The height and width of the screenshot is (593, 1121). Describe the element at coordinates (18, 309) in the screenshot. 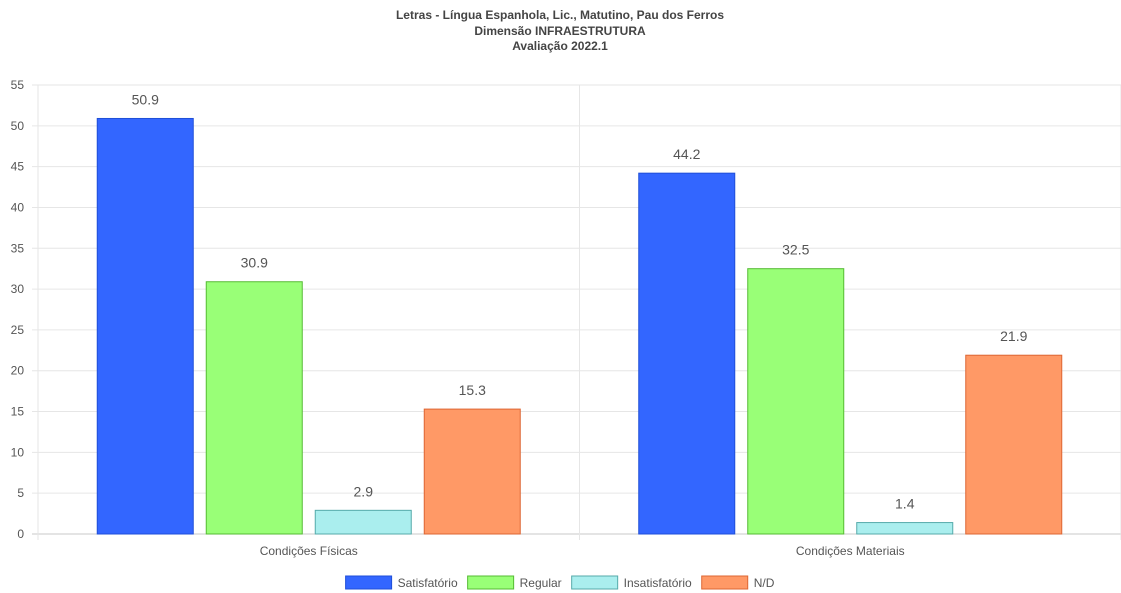

I see `y-axis-ticks: 0 5 10 15 20 25 30 35 40 45 50 55` at that location.